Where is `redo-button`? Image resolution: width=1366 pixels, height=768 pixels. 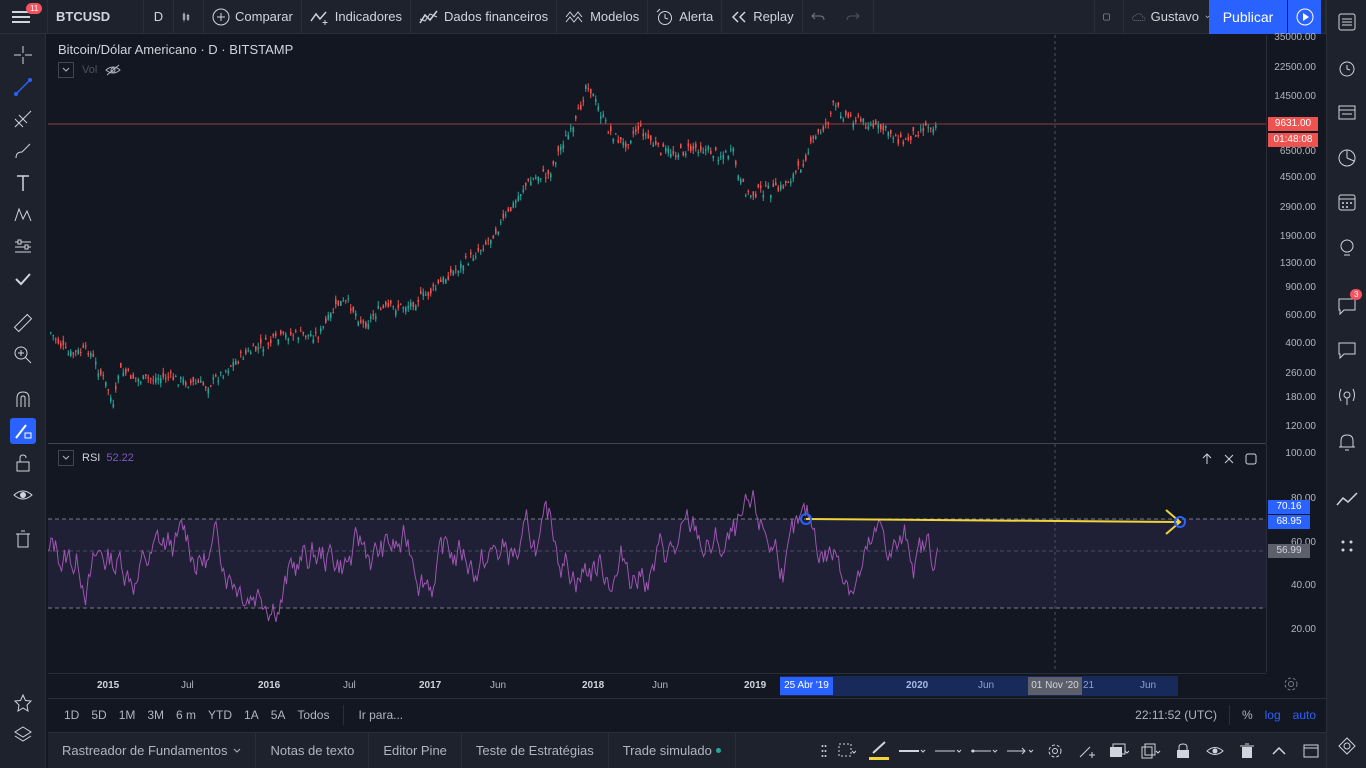 redo-button is located at coordinates (856, 17).